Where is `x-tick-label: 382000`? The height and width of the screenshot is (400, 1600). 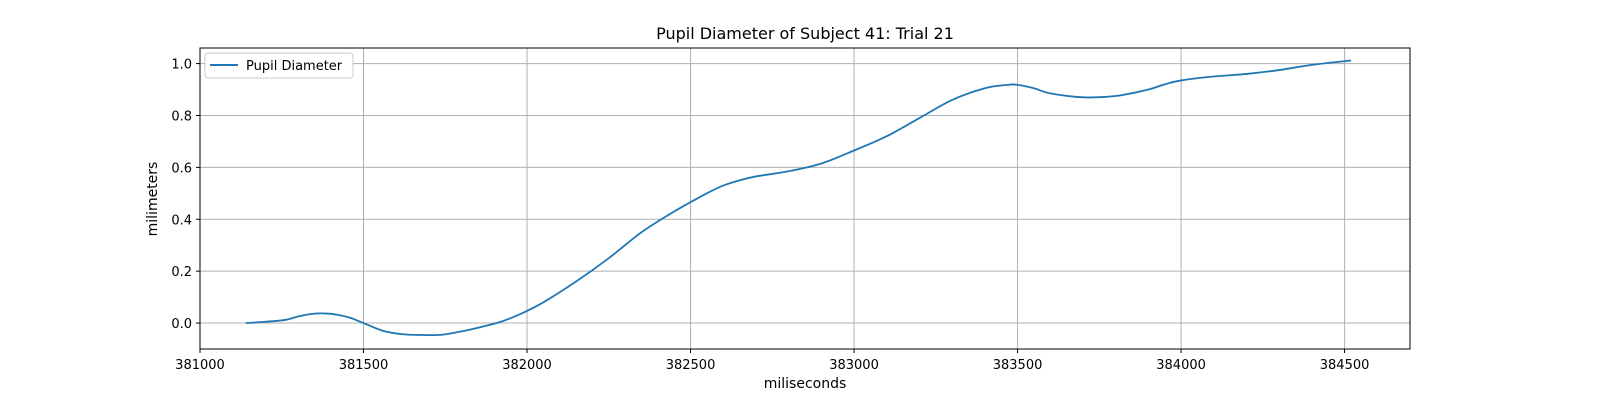 x-tick-label: 382000 is located at coordinates (527, 365).